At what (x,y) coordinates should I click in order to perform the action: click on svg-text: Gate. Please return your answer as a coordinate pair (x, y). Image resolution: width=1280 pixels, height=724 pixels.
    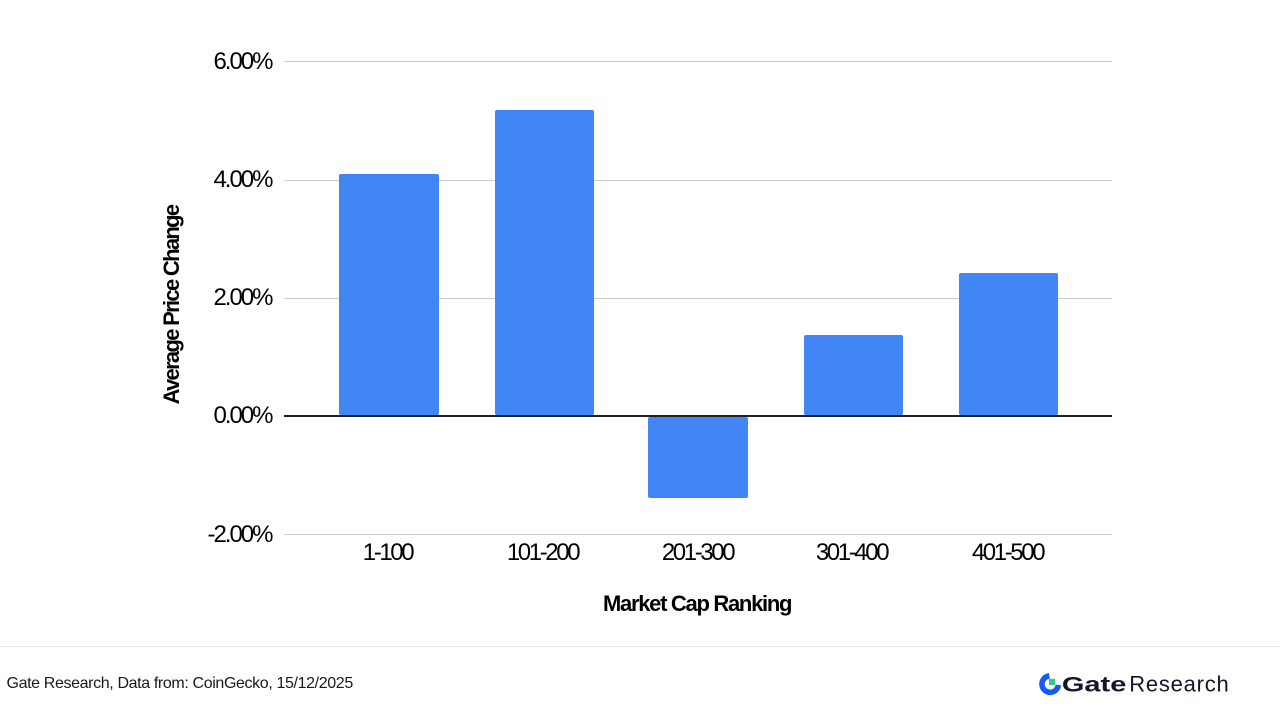
    Looking at the image, I should click on (1094, 684).